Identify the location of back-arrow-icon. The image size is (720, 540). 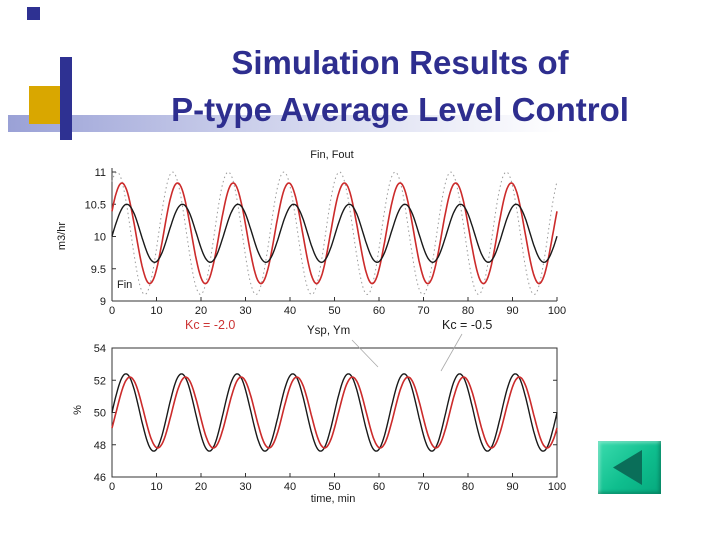
(627, 467).